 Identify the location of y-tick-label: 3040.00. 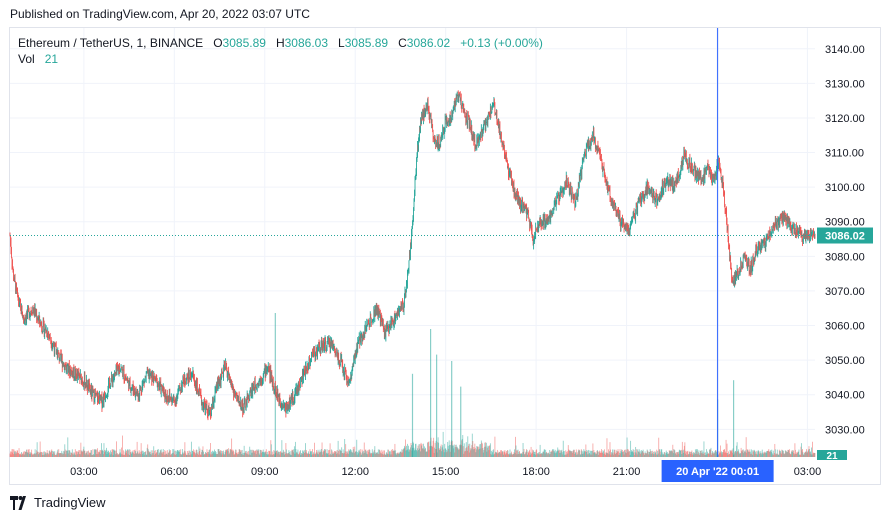
(845, 396).